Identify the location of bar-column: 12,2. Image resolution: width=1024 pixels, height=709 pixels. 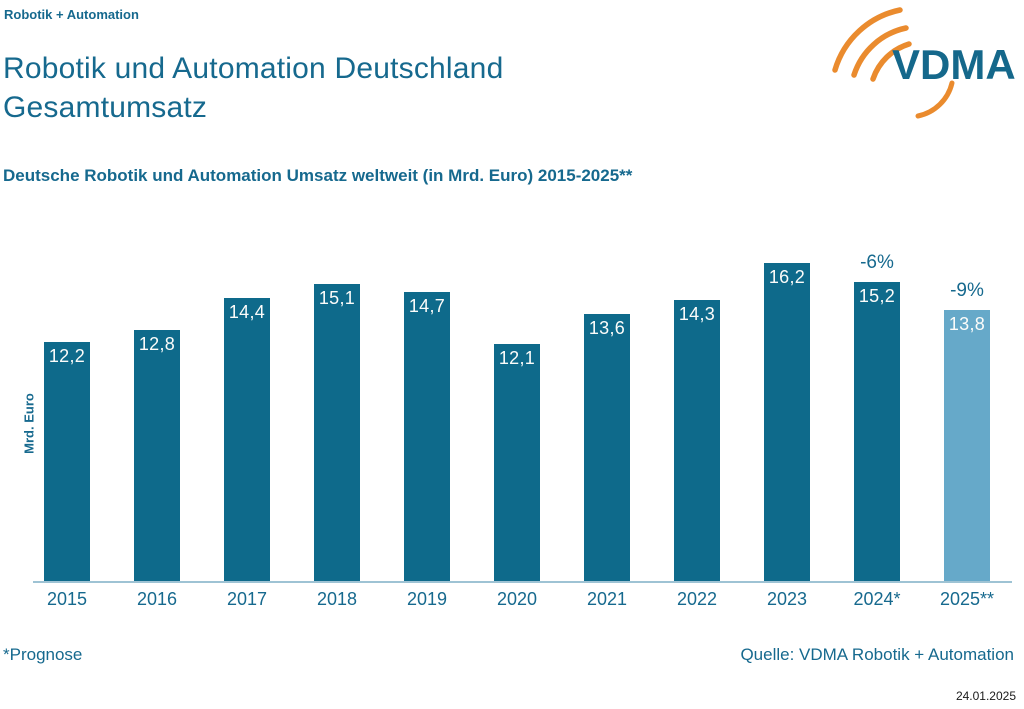
(67, 408).